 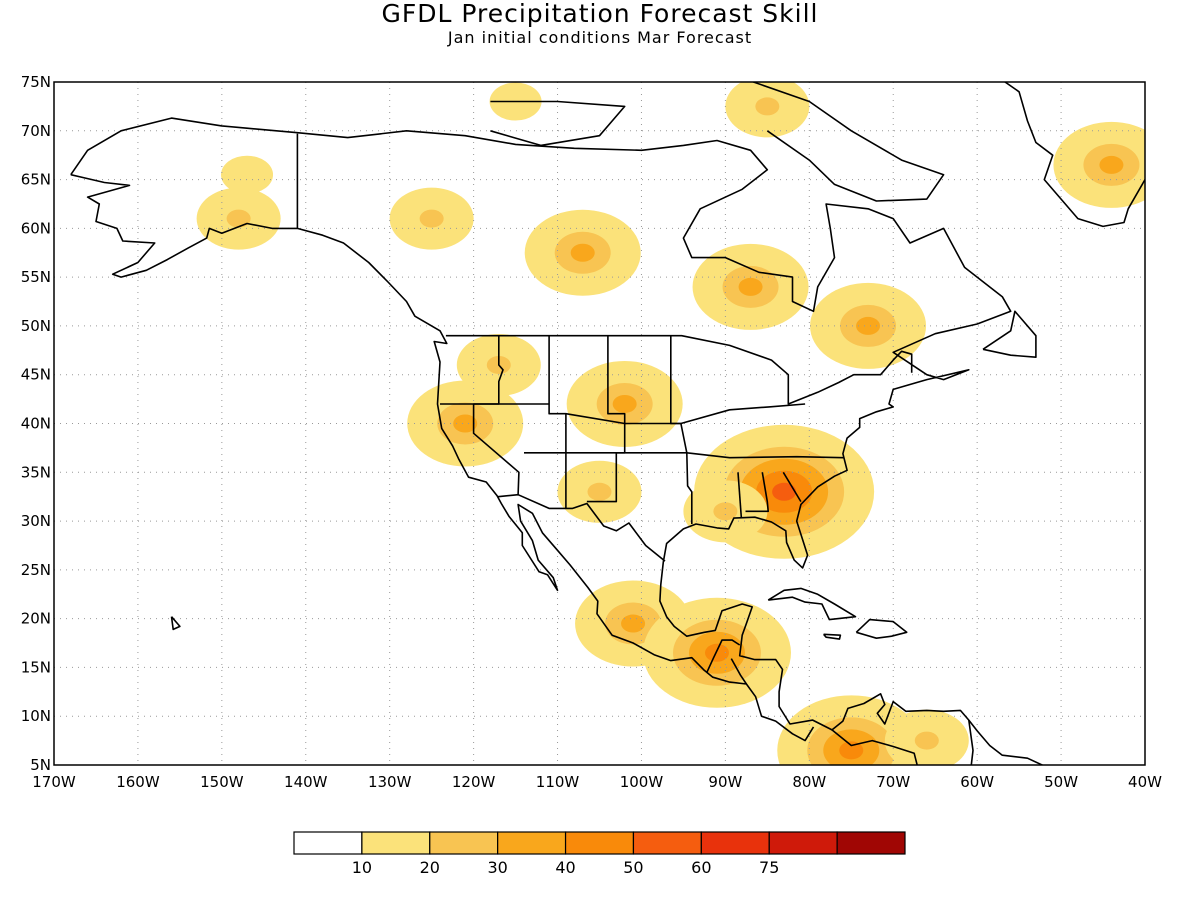 I want to click on colorbar-tick-label: 40, so click(x=565, y=867).